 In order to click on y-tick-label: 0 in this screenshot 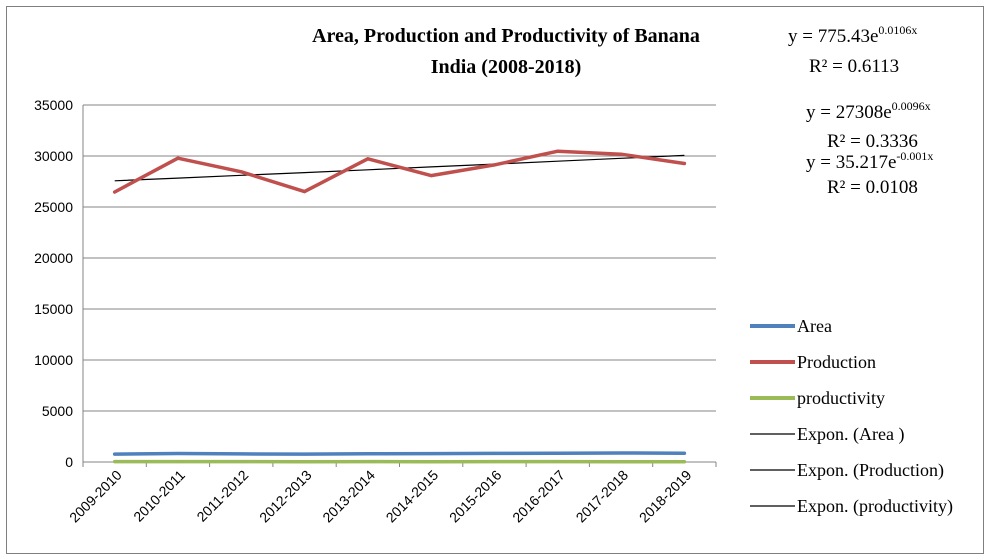, I will do `click(69, 462)`.